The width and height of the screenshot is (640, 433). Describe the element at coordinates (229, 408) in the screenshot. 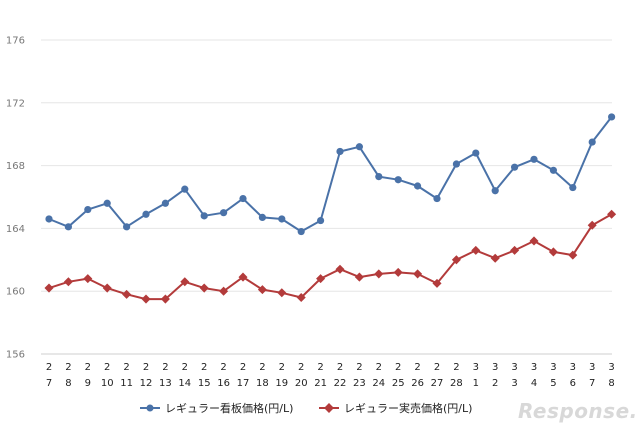

I see `legend-label-0: レギュラー看板価格(円/L)` at that location.